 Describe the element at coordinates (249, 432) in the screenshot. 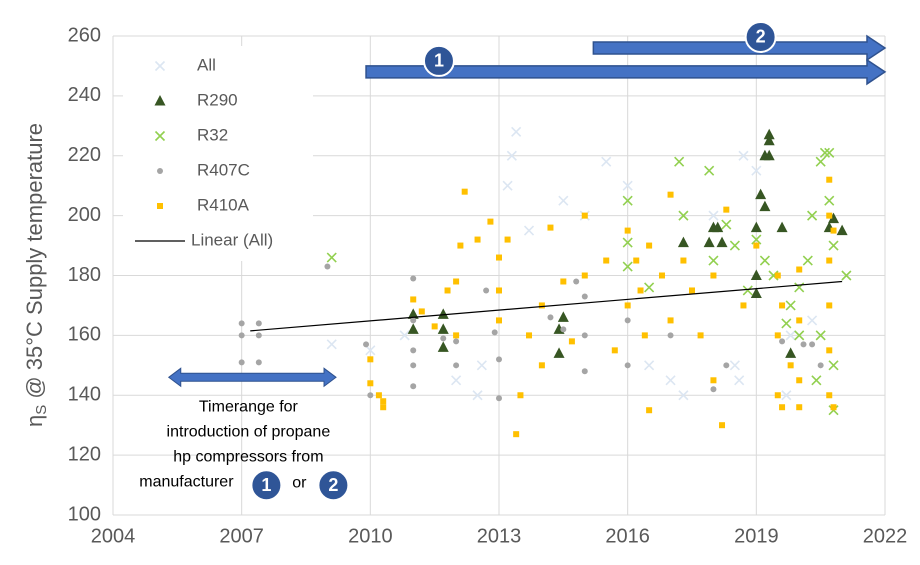

I see `timerange-text: introduction of propane` at that location.